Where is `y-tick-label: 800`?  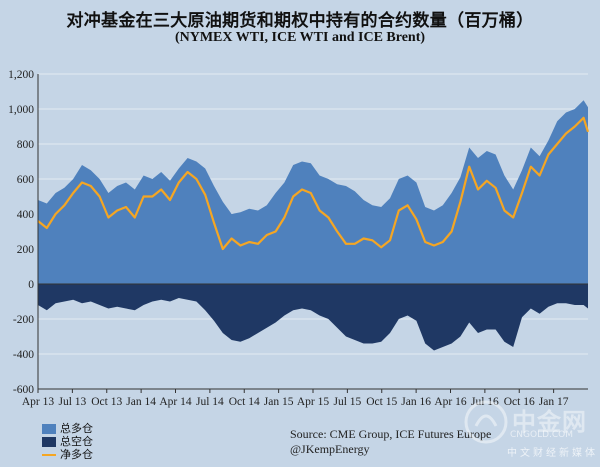 y-tick-label: 800 is located at coordinates (26, 145).